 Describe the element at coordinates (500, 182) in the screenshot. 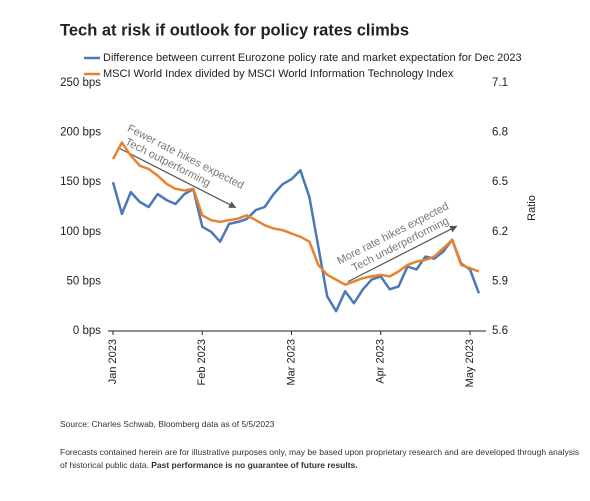

I see `y2-tick-label: 6.5` at that location.